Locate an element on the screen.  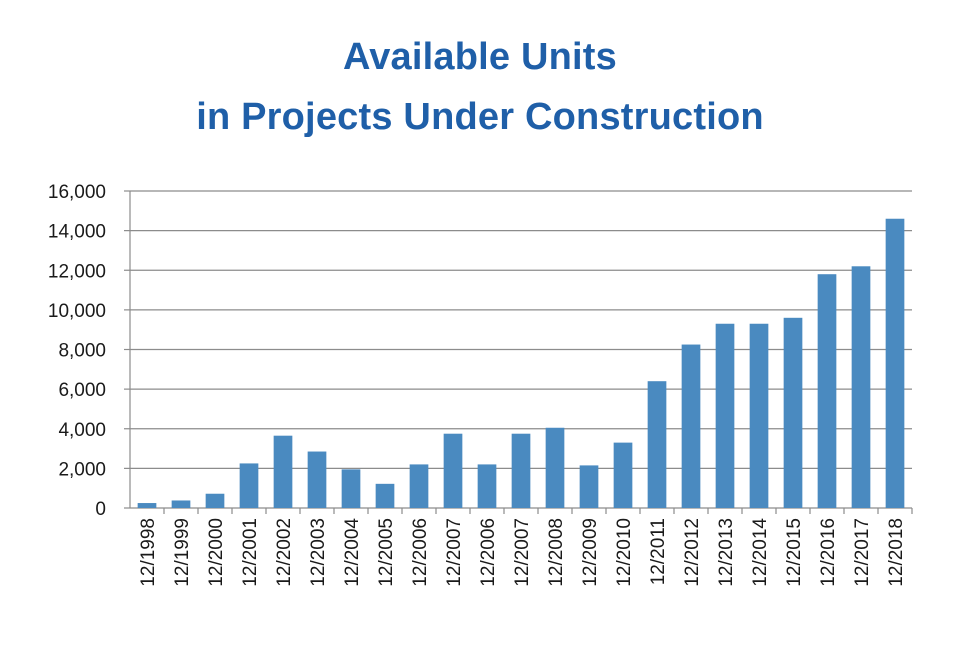
x-tick-label: 12/1998 is located at coordinates (148, 552).